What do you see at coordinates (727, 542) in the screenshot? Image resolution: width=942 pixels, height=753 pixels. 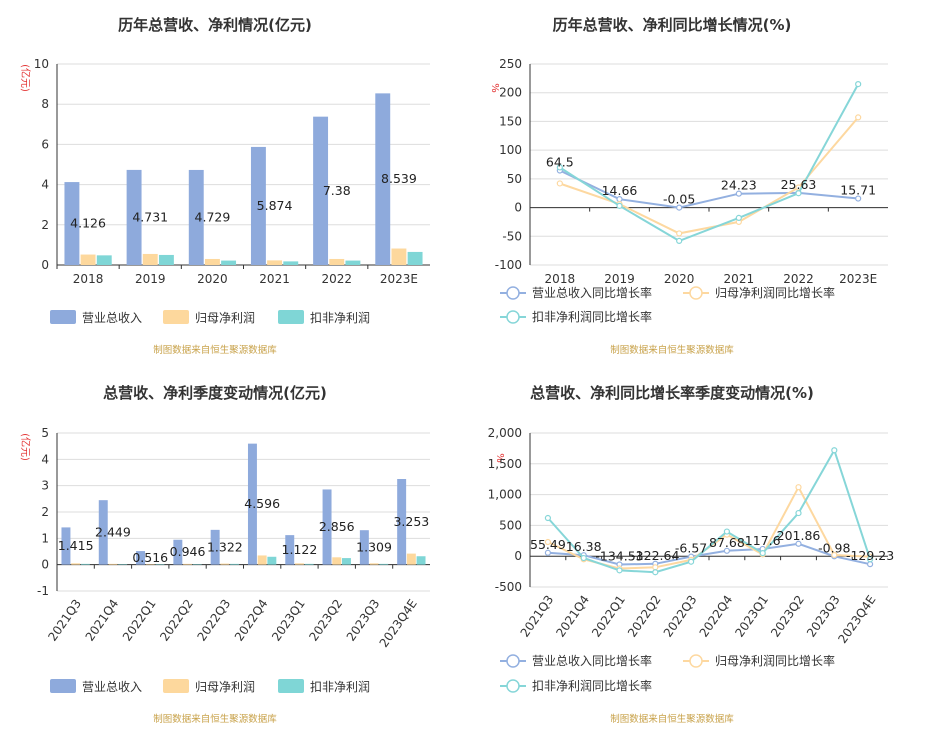 I see `data-label: 87.68` at bounding box center [727, 542].